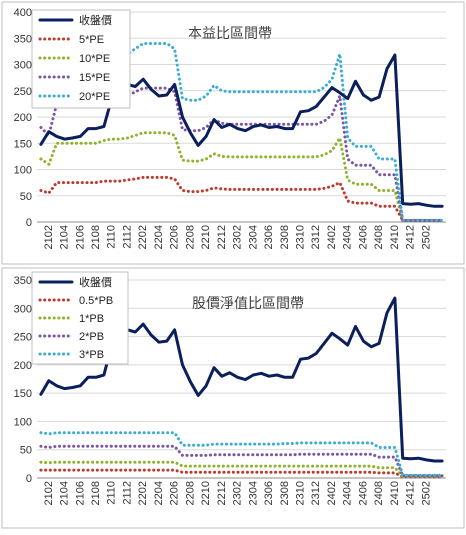 This screenshot has height=535, width=466. I want to click on legend-label: 2*PB, so click(91, 337).